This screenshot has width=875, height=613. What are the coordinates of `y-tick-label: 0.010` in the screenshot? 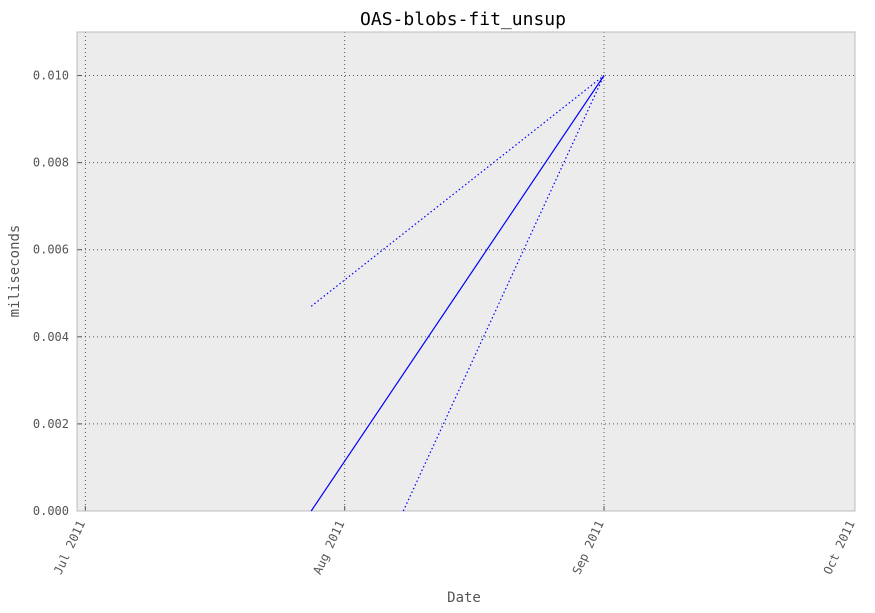 It's located at (51, 76).